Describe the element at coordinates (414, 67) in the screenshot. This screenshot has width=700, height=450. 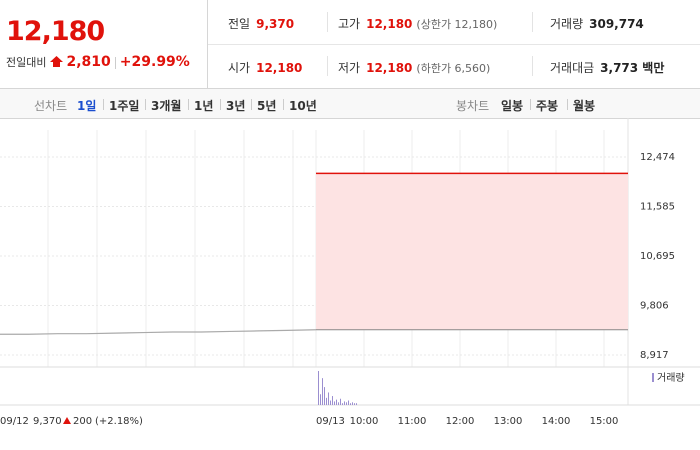
I see `quote-cell: 저가 12,180 (하한가 6,560)` at that location.